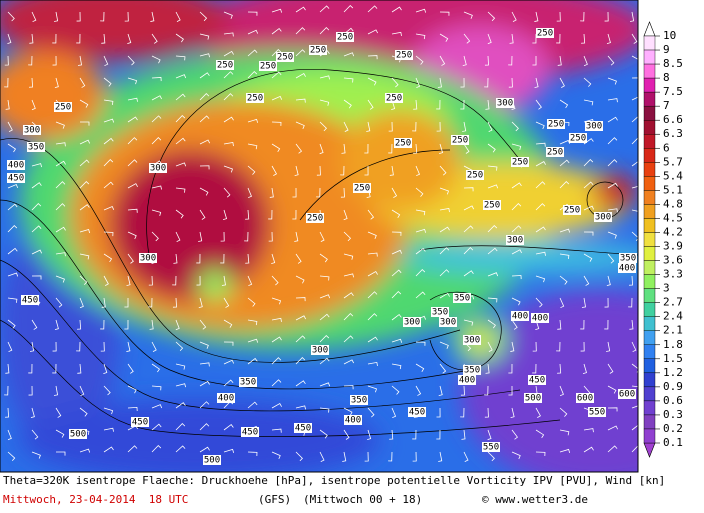  I want to click on legend-label: 4.8, so click(673, 203).